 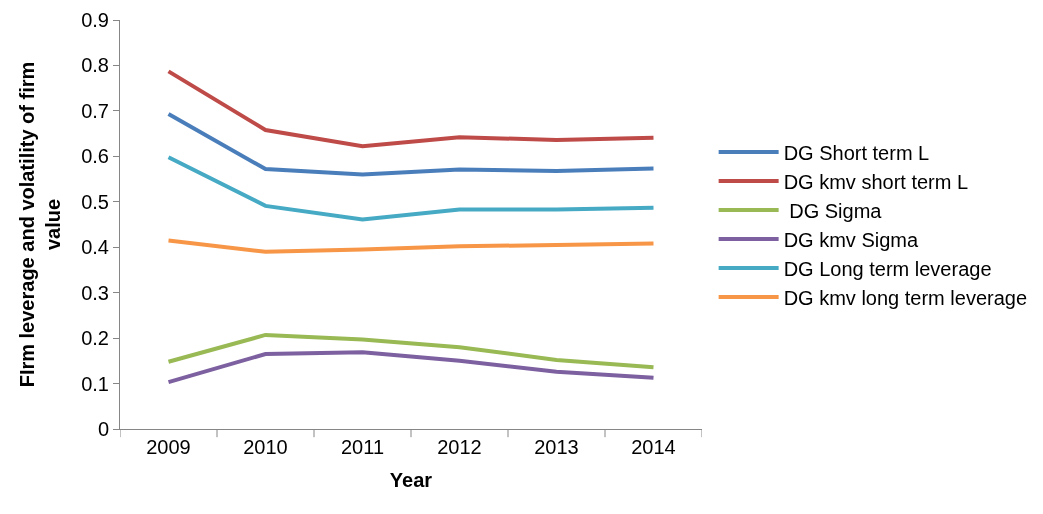 What do you see at coordinates (887, 268) in the screenshot?
I see `legend-label: DG Long term leverage` at bounding box center [887, 268].